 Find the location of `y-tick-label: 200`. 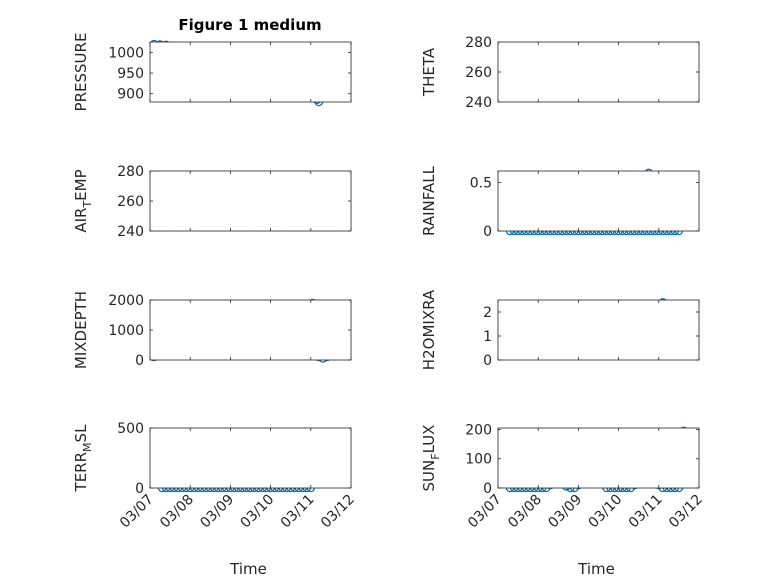

y-tick-label: 200 is located at coordinates (478, 430).